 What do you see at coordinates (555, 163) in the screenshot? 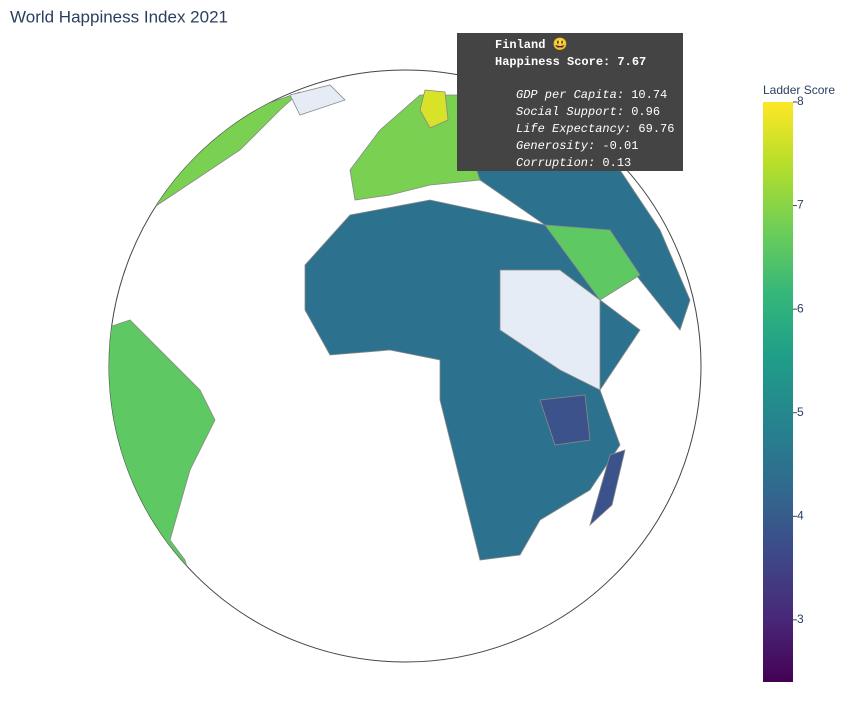
I see `tooltip-label: Corruption:` at bounding box center [555, 163].